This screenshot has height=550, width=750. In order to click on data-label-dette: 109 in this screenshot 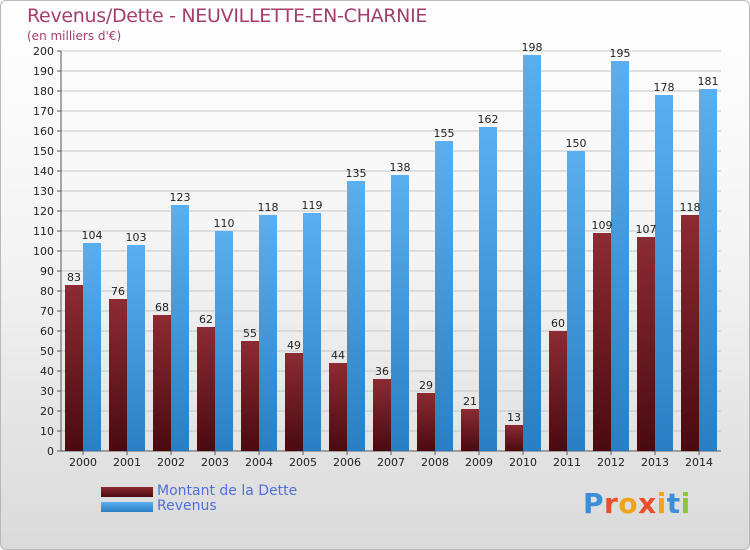, I will do `click(602, 225)`.